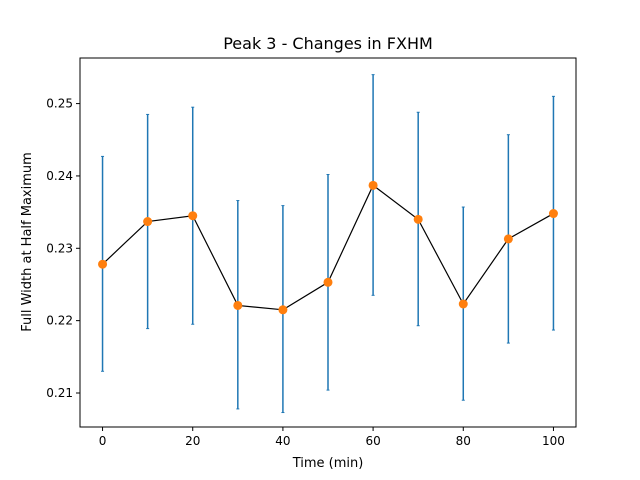  I want to click on y-tick-label: 0.23, so click(59, 248).